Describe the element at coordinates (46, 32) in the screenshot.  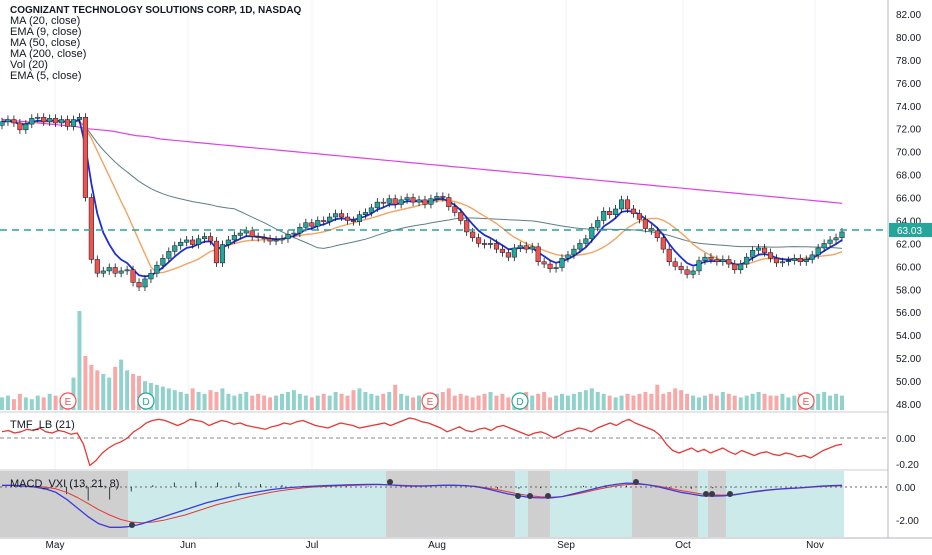
I see `indicator-legend: EMA (9, close)` at that location.